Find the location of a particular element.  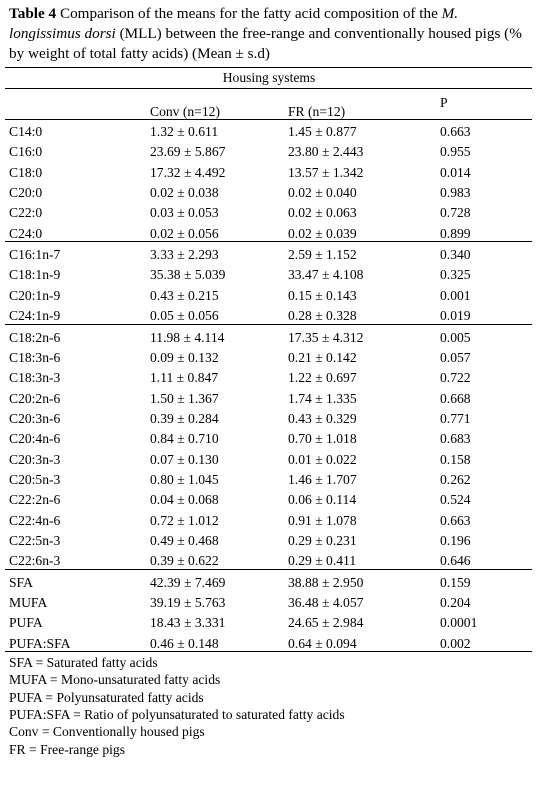

conv-value: 0.05 ± 0.056 is located at coordinates (184, 316).